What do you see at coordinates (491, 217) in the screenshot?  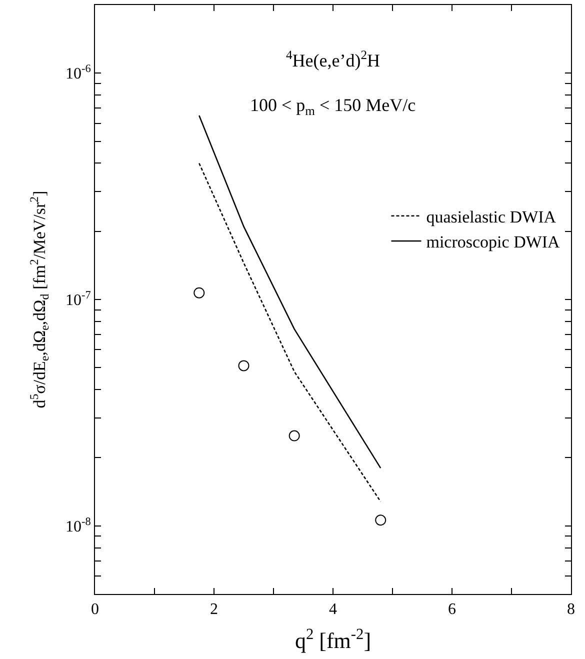 I see `legend-label: quasielastic DWIA` at bounding box center [491, 217].